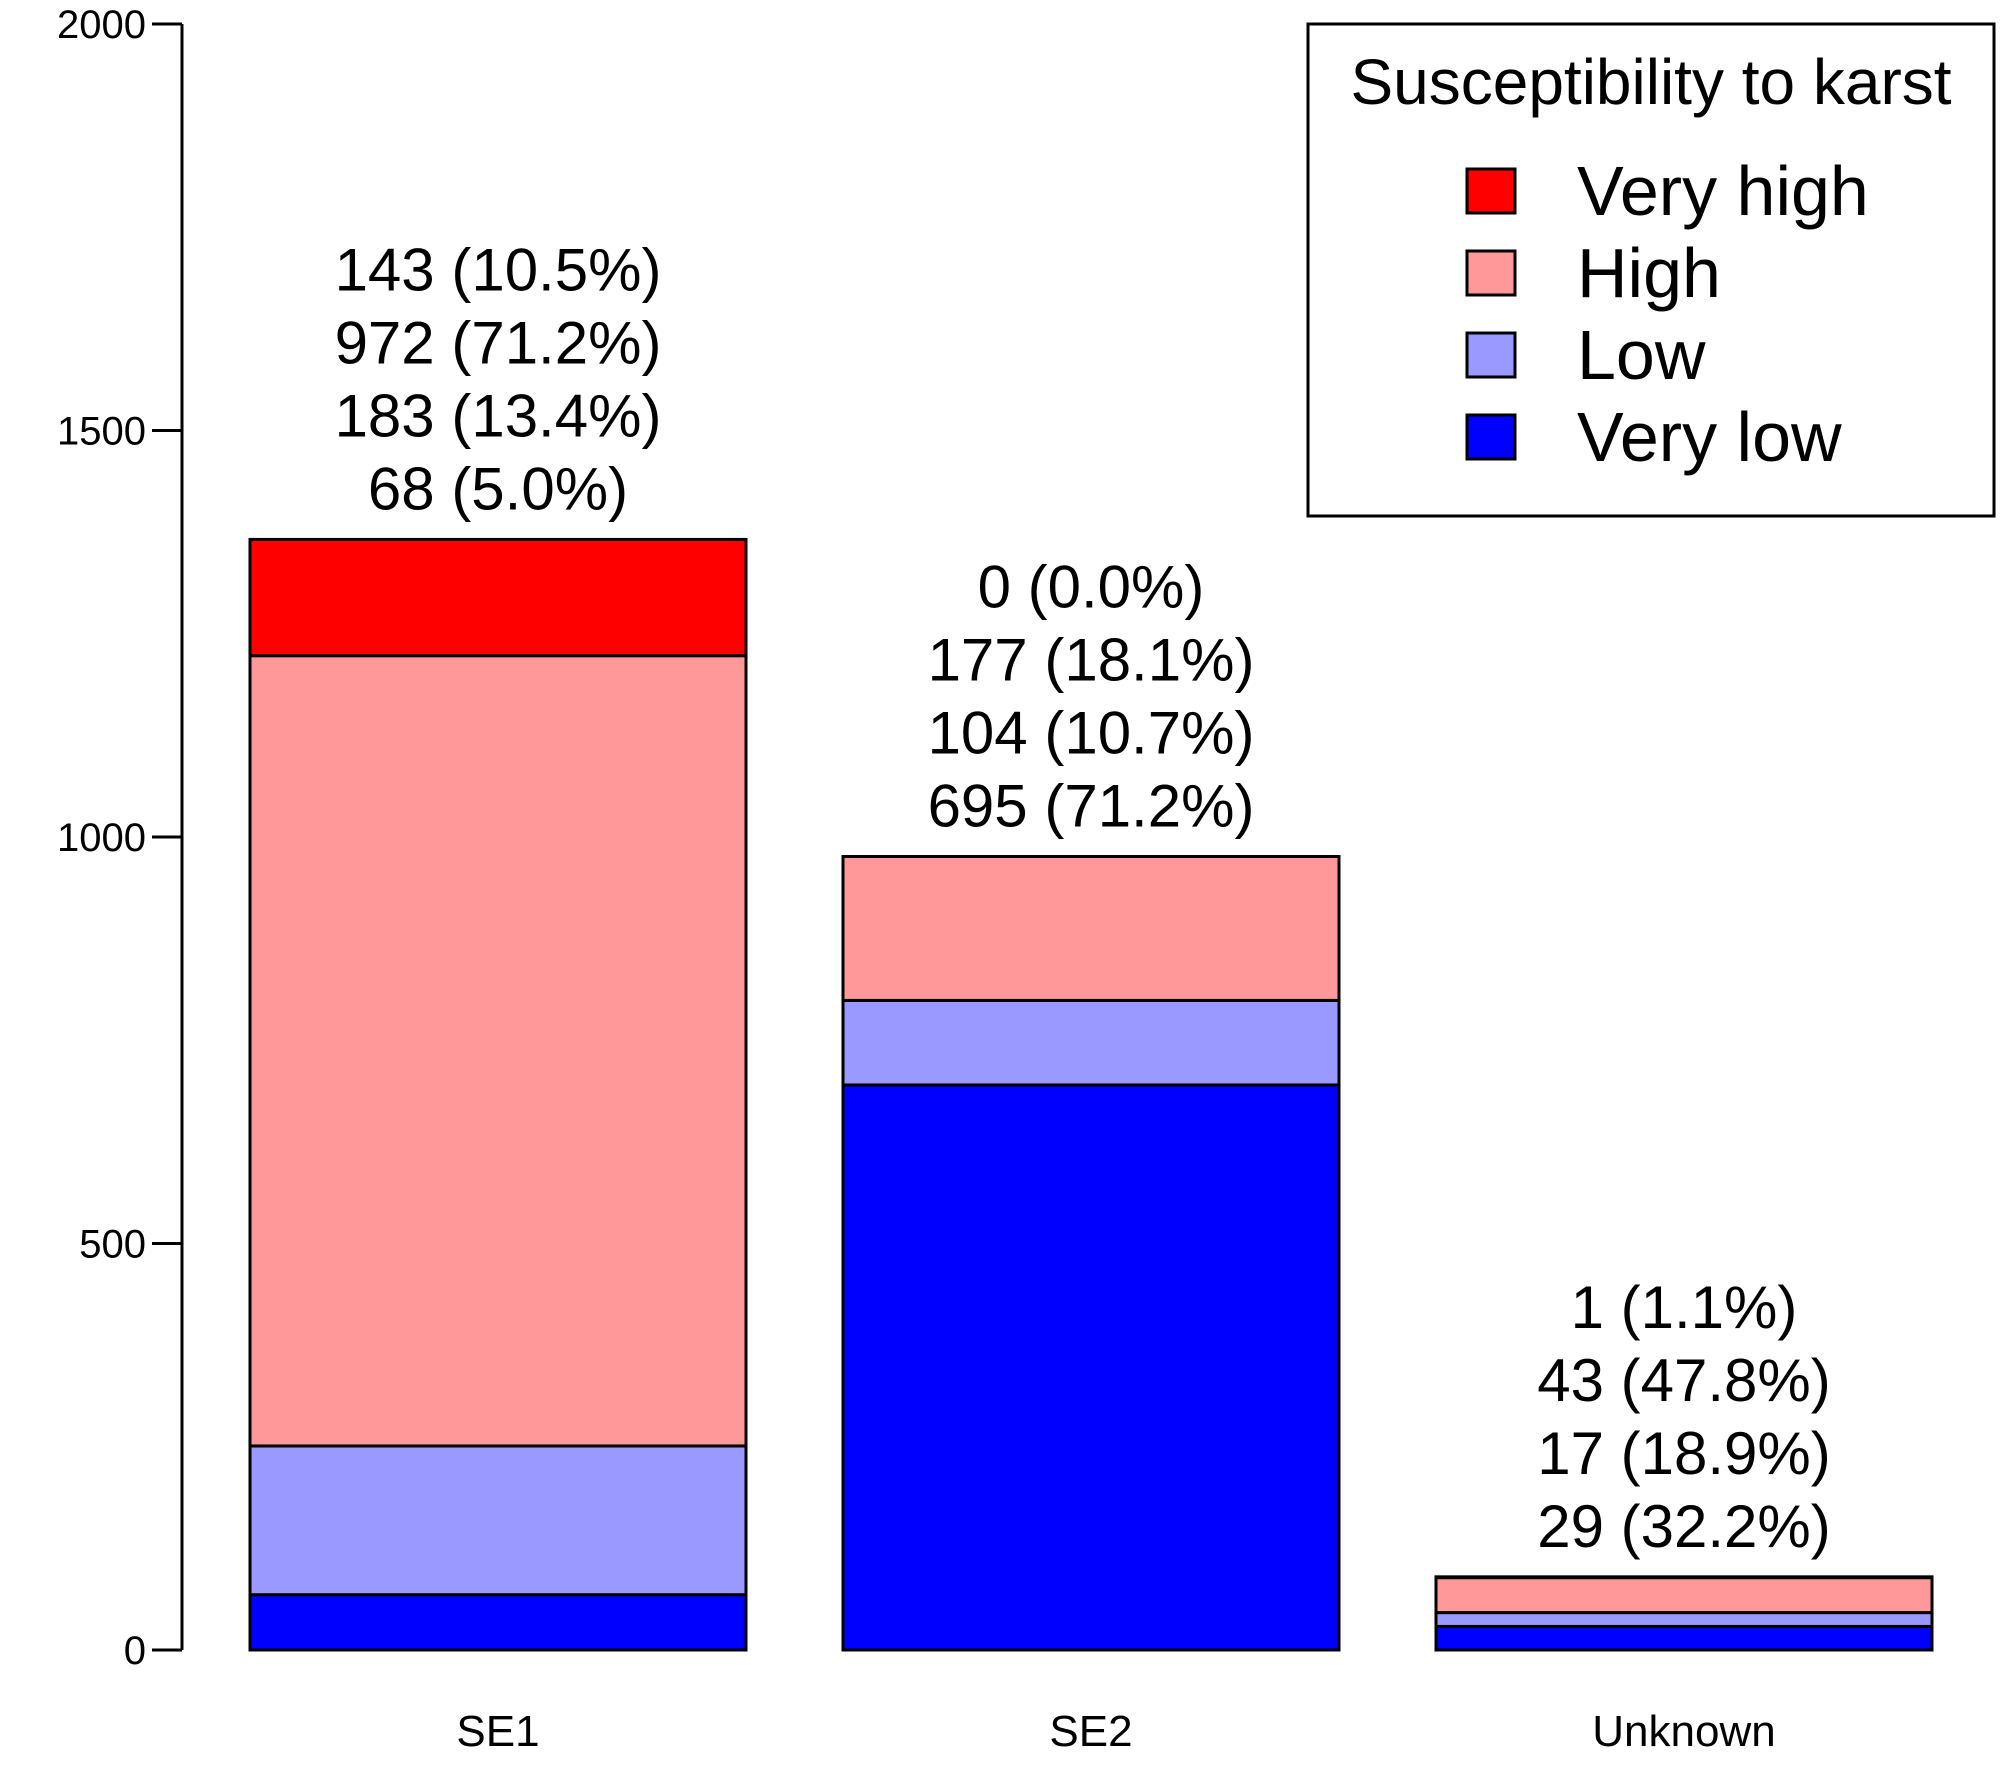  What do you see at coordinates (1090, 1731) in the screenshot?
I see `x-category-label-se2: SE2` at bounding box center [1090, 1731].